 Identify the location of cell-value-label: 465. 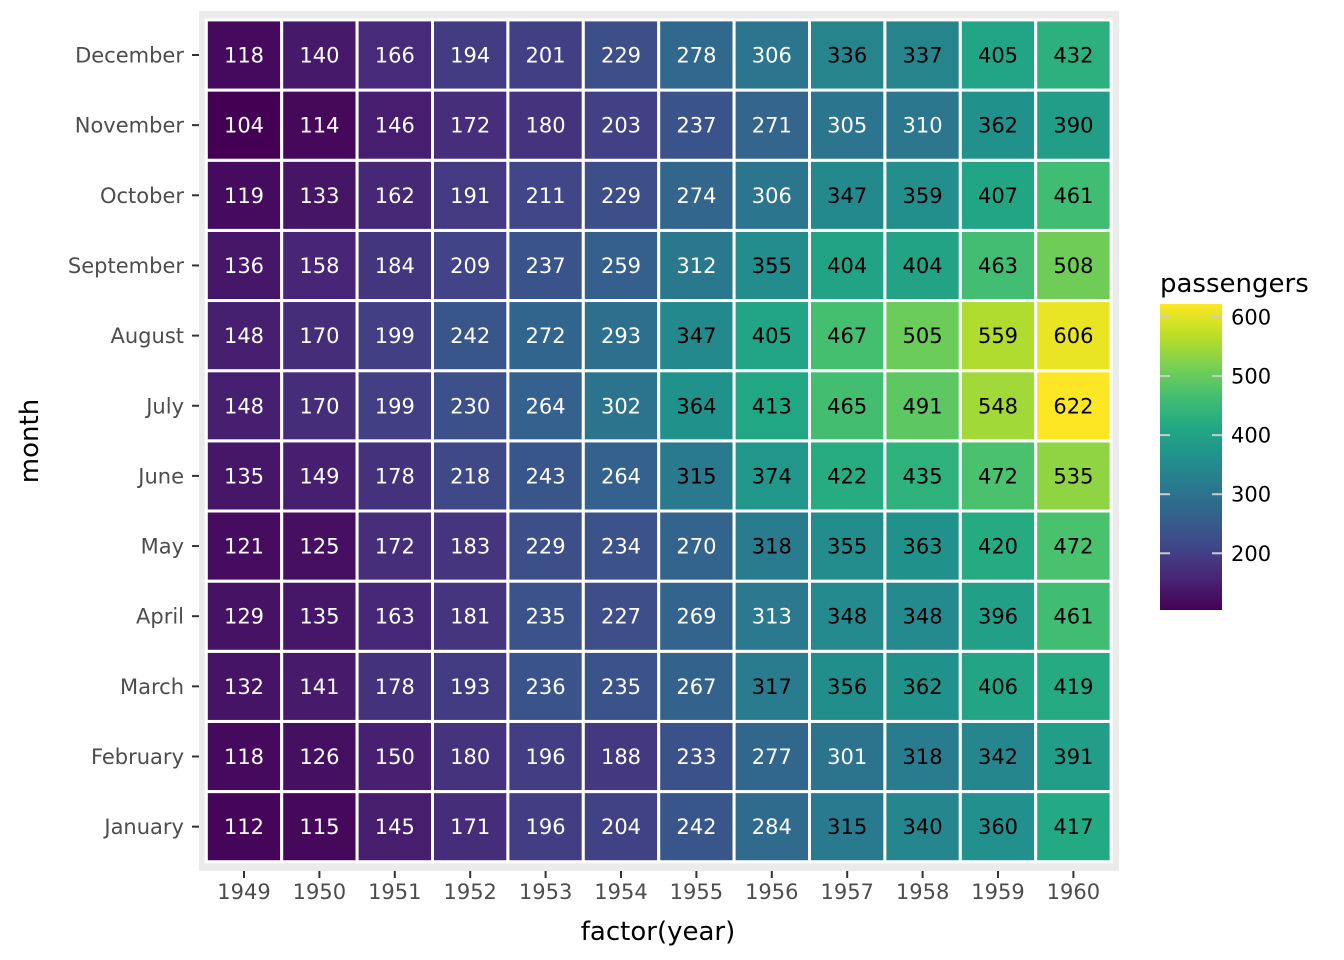
(847, 406).